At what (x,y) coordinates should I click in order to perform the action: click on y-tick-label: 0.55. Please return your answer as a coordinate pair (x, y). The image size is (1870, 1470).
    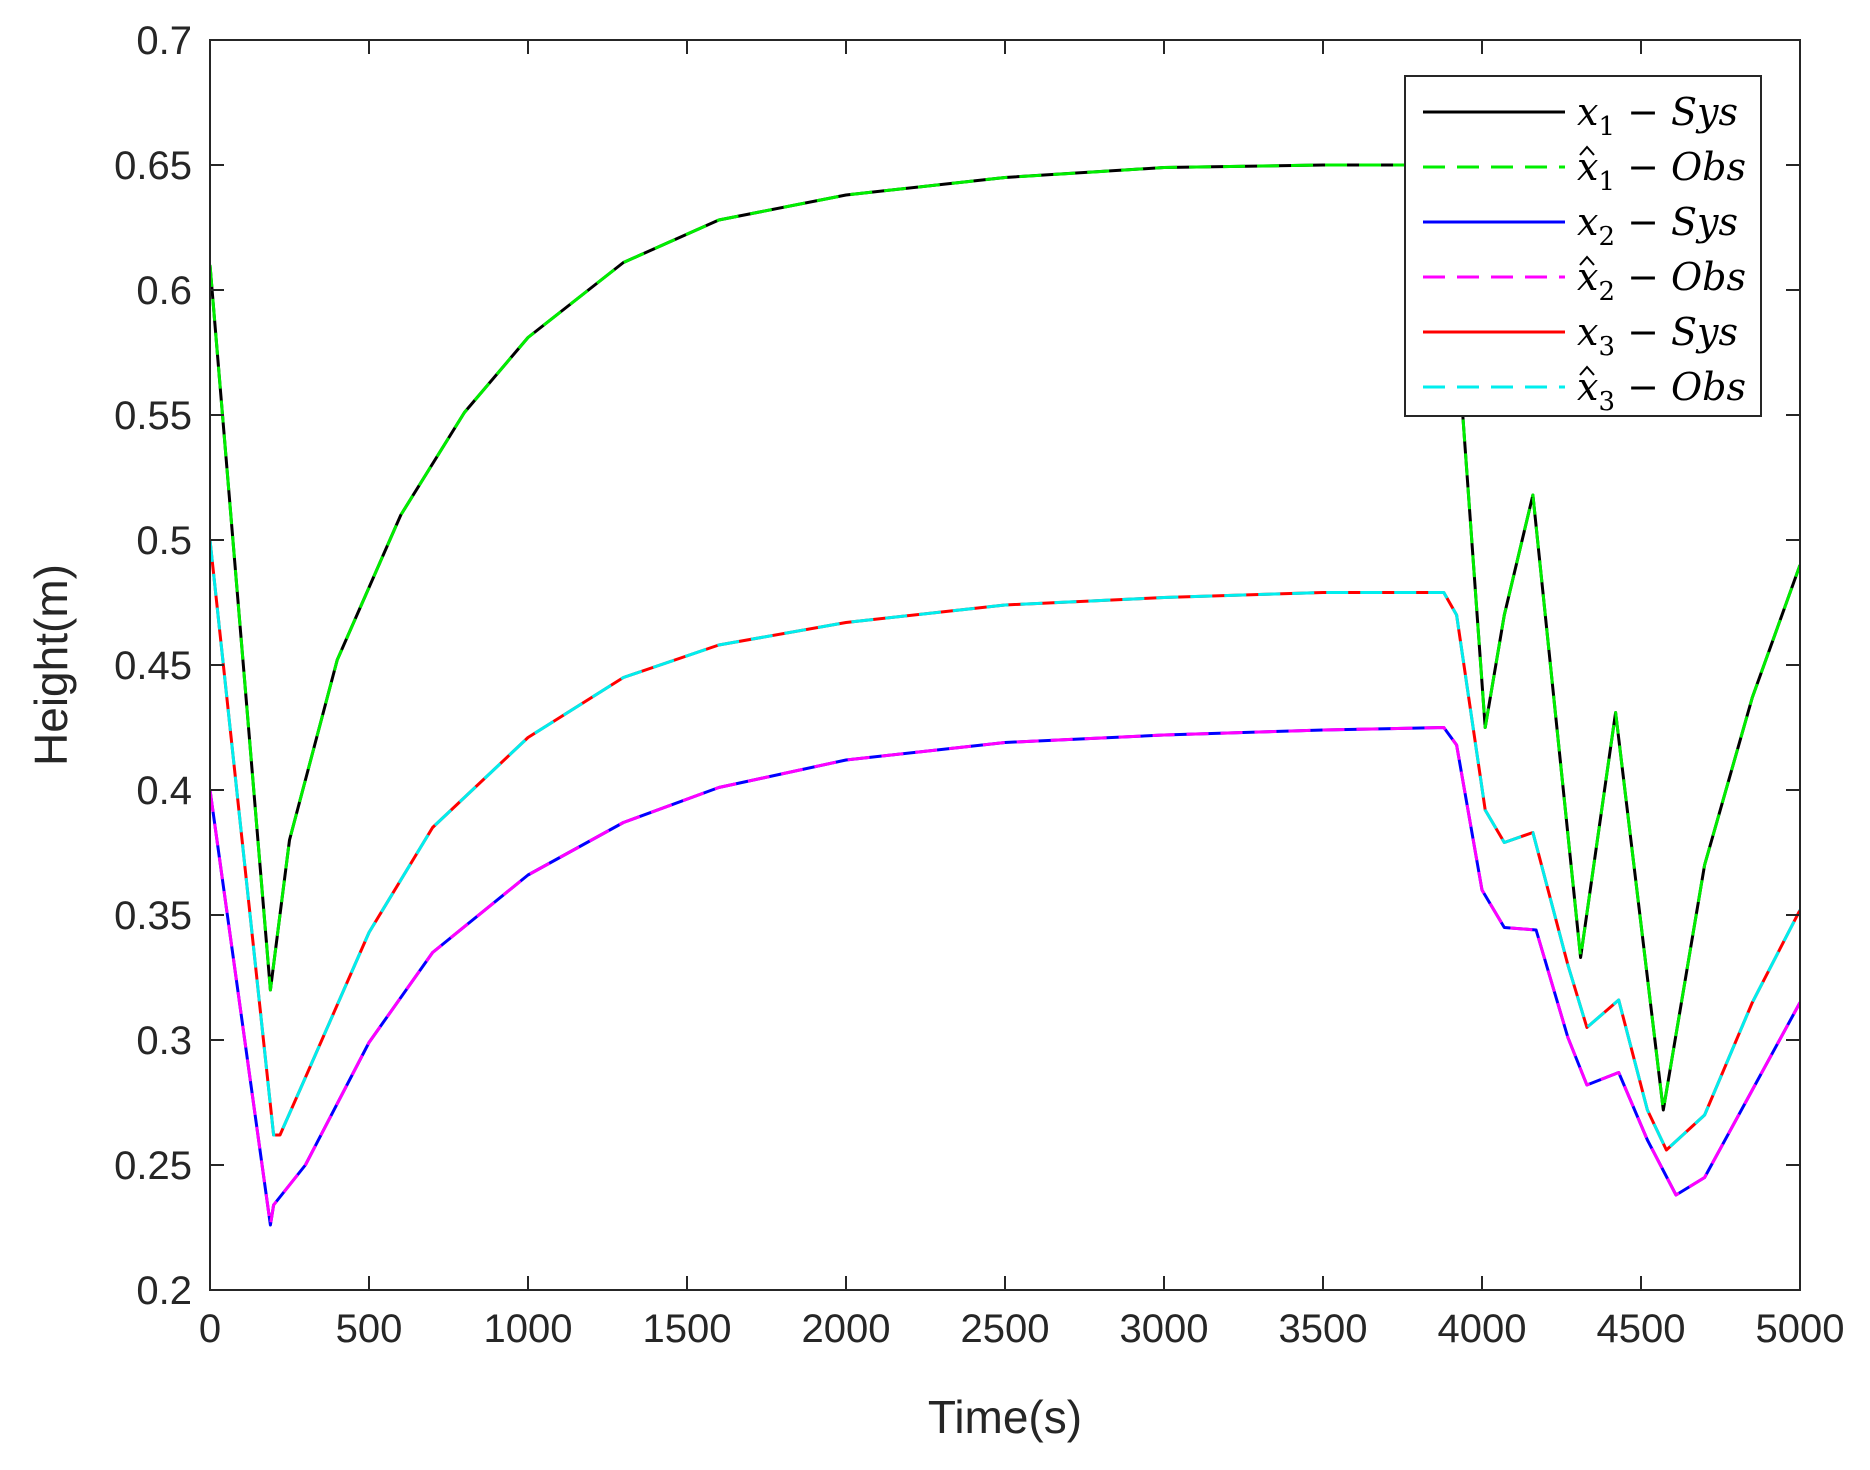
    Looking at the image, I should click on (153, 416).